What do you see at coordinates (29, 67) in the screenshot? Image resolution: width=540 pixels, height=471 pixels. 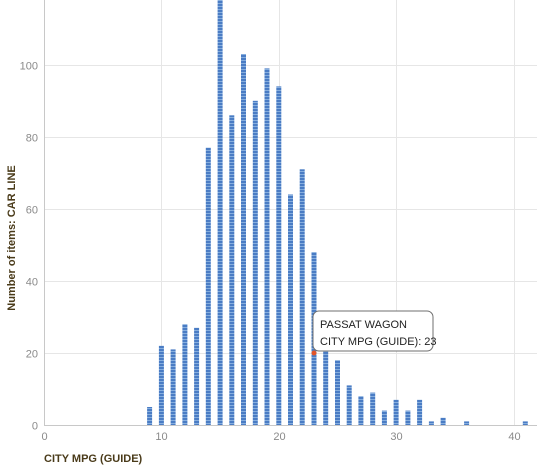 I see `y-tick-label: 100` at bounding box center [29, 67].